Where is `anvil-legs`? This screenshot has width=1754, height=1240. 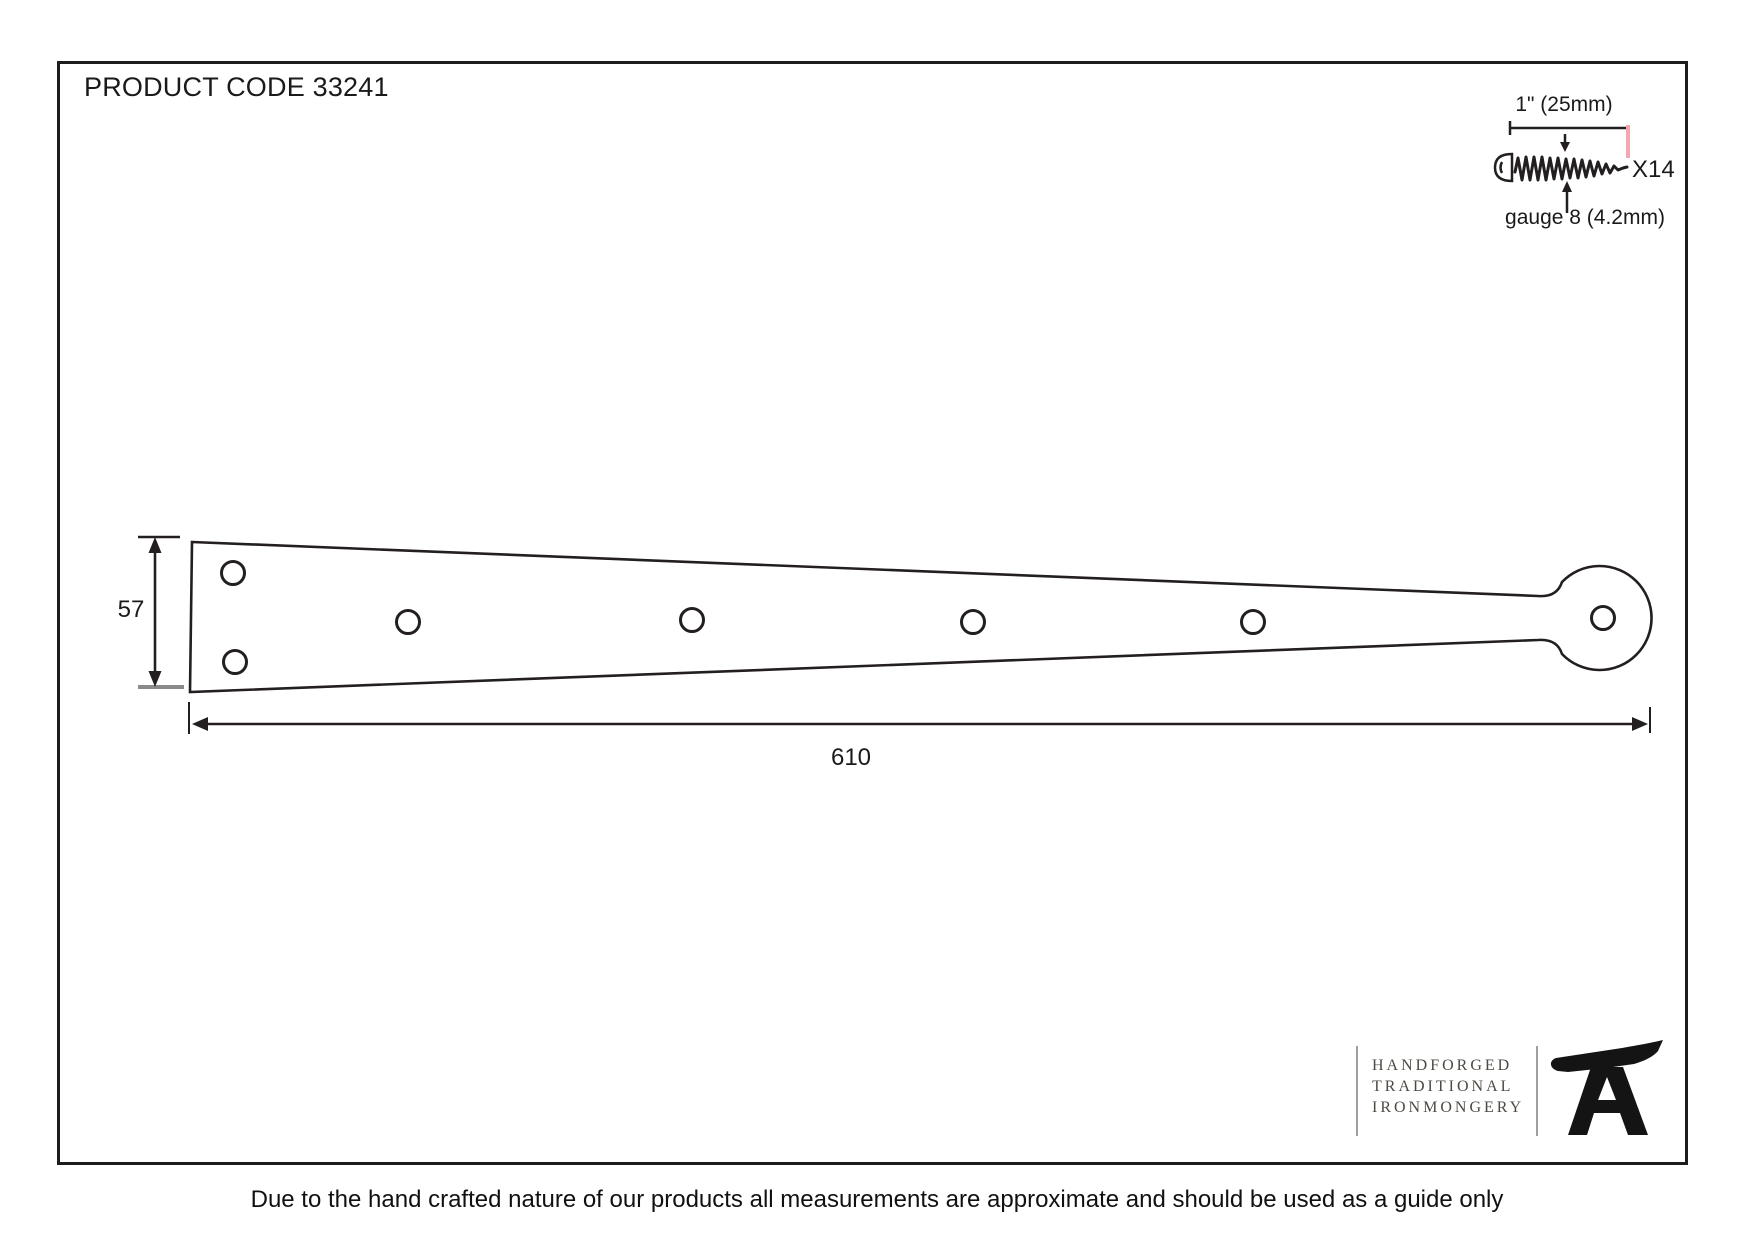
anvil-legs is located at coordinates (1608, 1101).